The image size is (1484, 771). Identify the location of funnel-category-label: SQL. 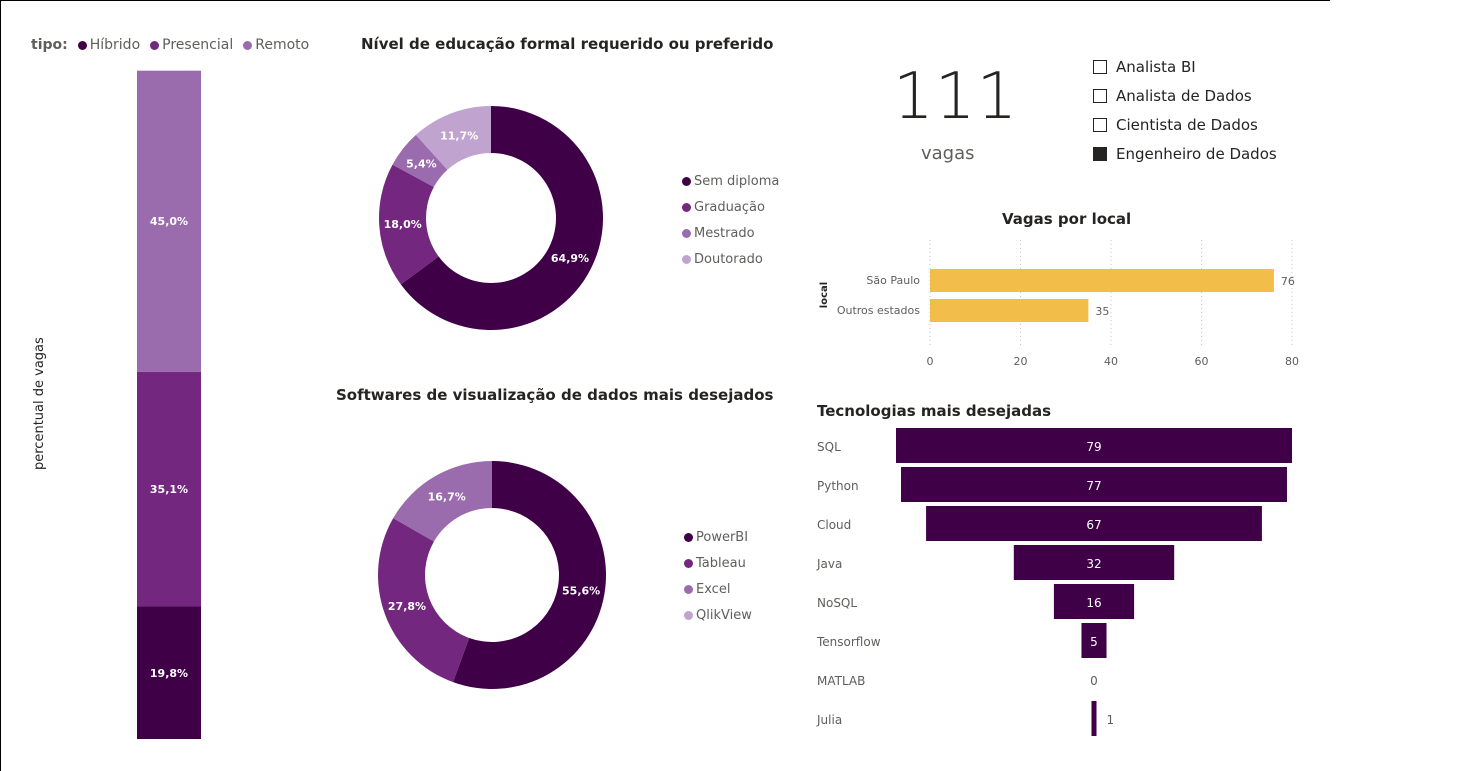
(829, 447).